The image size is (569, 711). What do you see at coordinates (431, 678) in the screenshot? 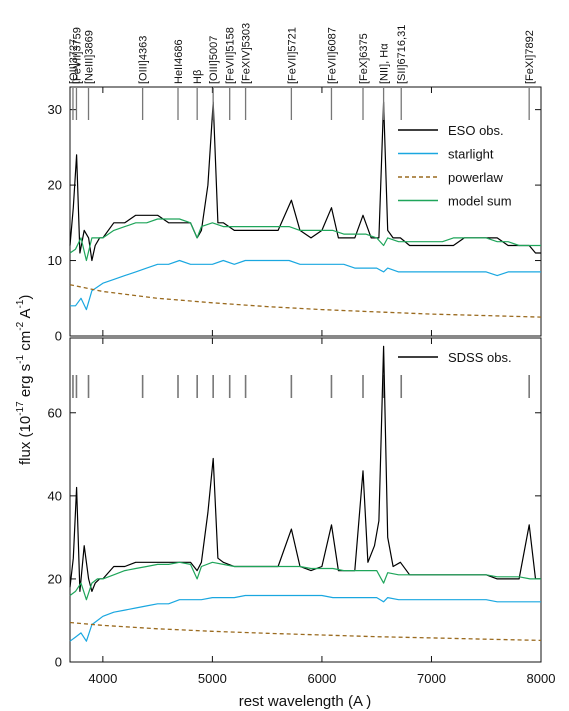
I see `x-tick-label: 7000` at bounding box center [431, 678].